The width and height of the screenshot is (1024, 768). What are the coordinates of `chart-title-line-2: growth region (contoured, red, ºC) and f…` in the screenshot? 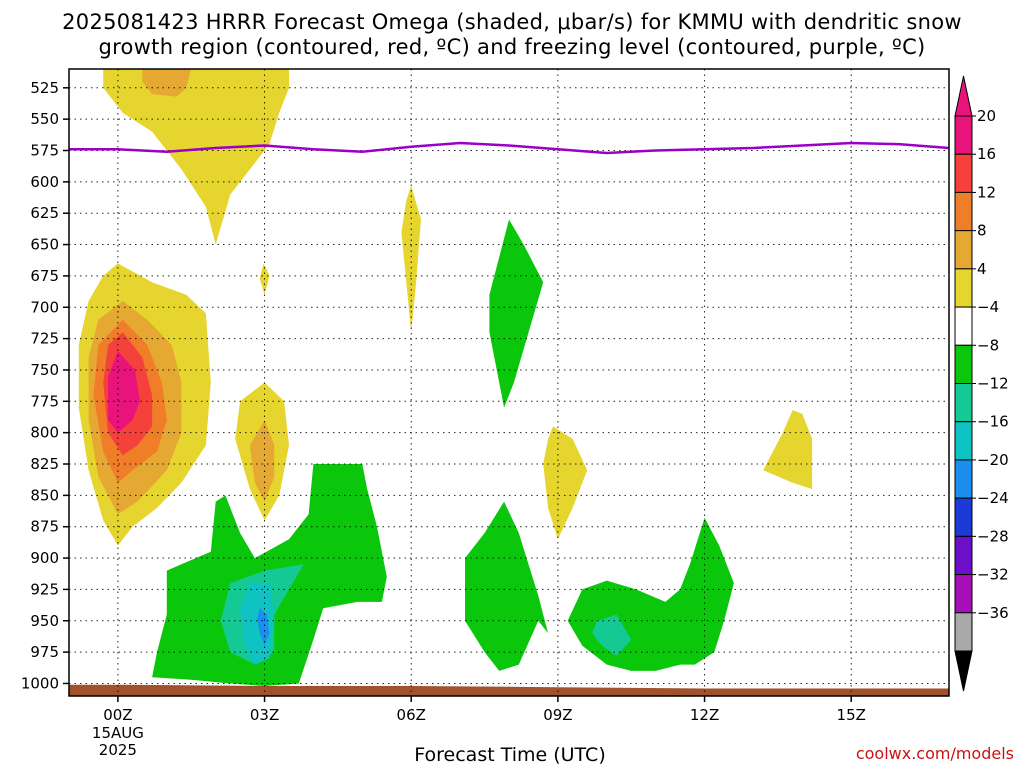 It's located at (512, 47).